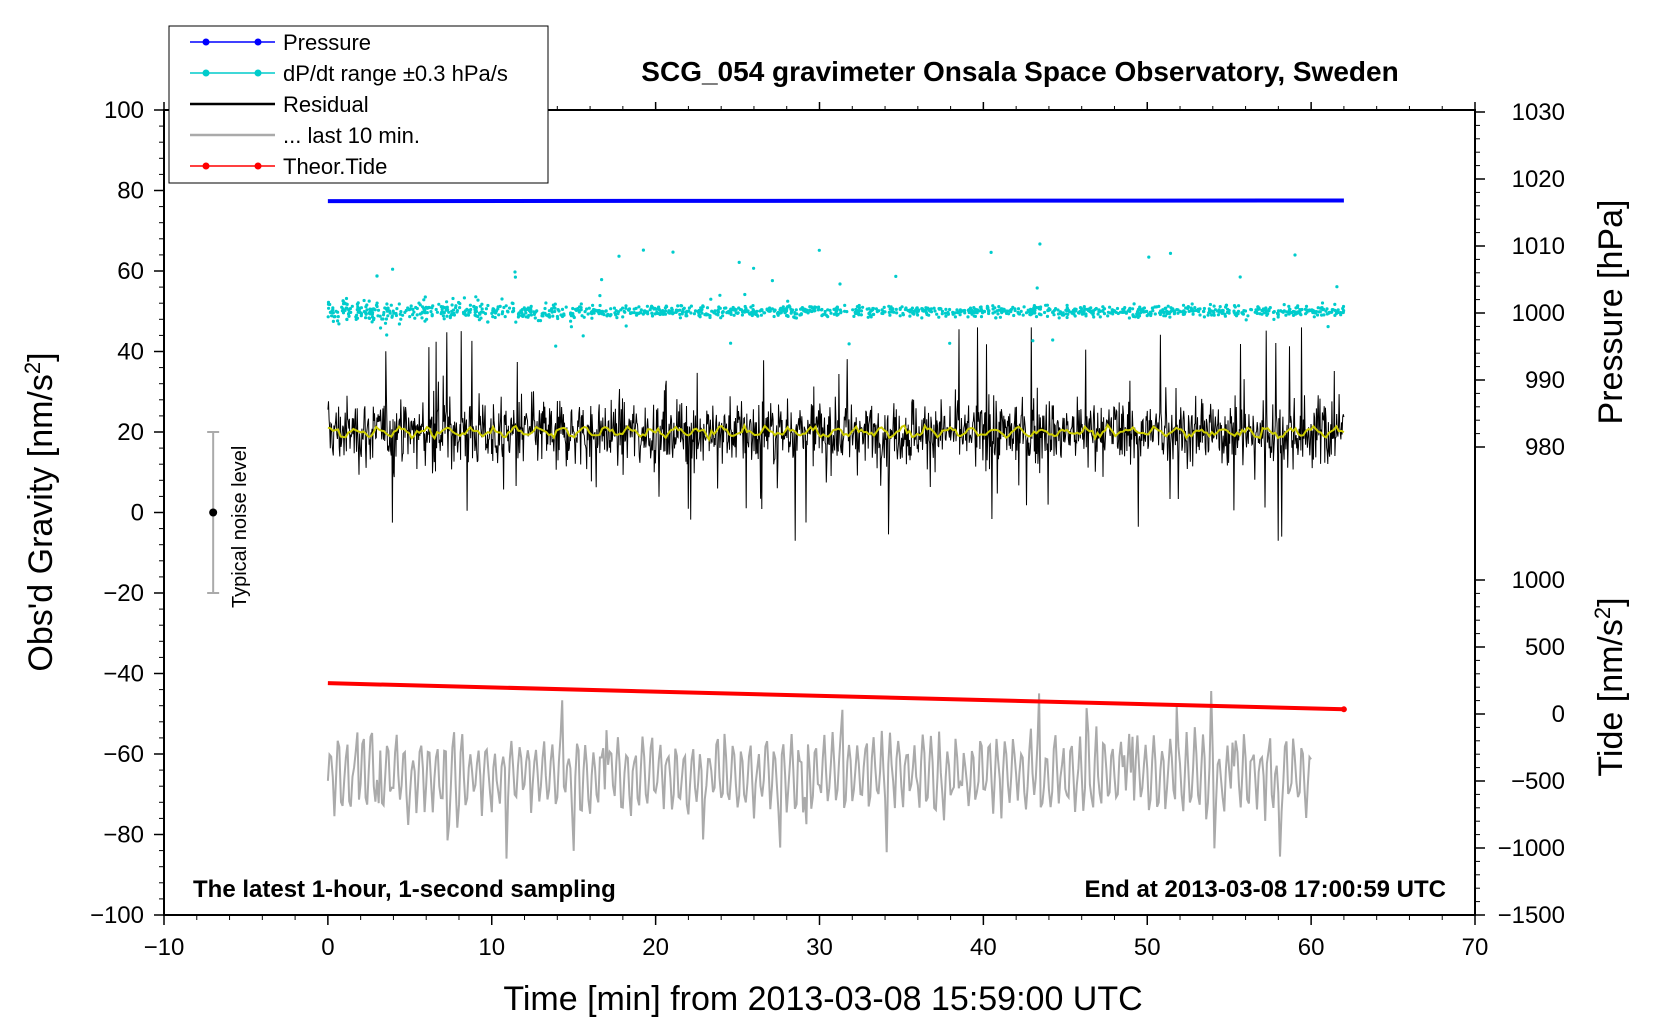  Describe the element at coordinates (983, 947) in the screenshot. I see `x-tick-label: 40` at that location.